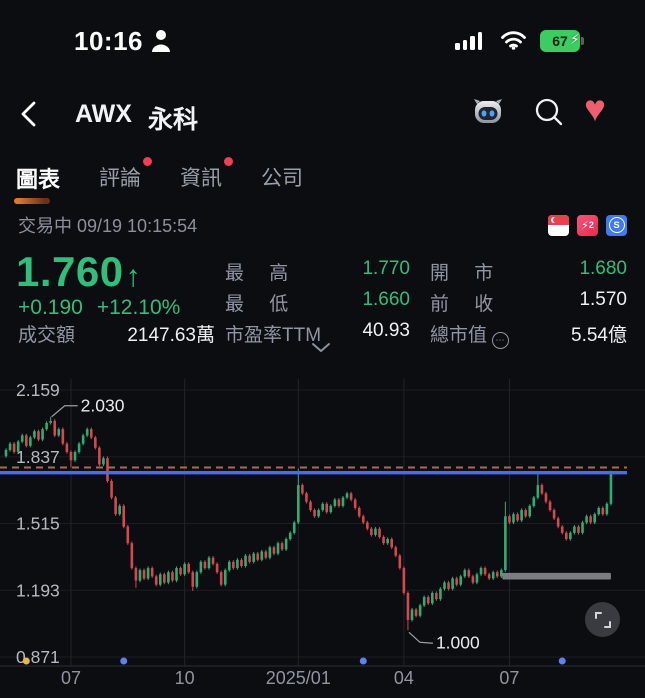 The width and height of the screenshot is (645, 698). What do you see at coordinates (386, 268) in the screenshot?
I see `high-value: 1.770` at bounding box center [386, 268].